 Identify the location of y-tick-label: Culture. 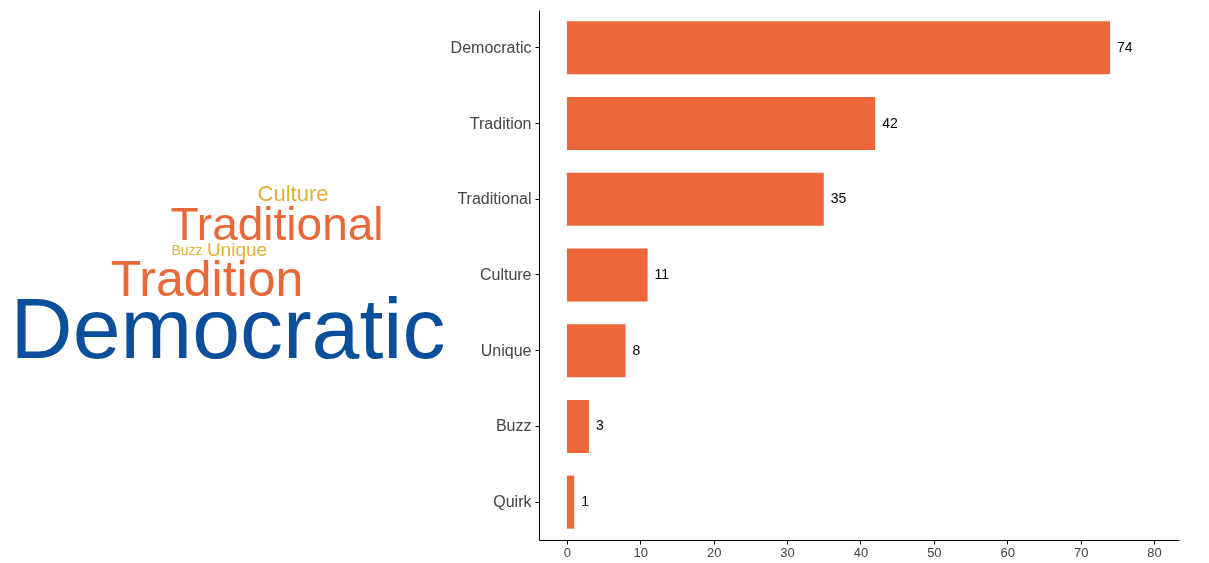
(505, 274).